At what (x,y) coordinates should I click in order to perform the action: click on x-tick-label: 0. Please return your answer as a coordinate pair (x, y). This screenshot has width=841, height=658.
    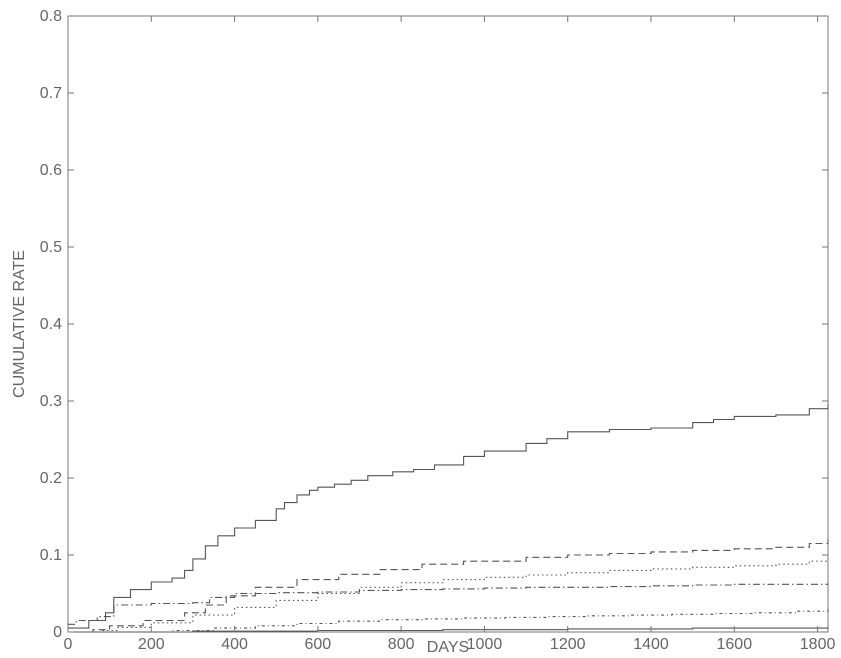
    Looking at the image, I should click on (68, 644).